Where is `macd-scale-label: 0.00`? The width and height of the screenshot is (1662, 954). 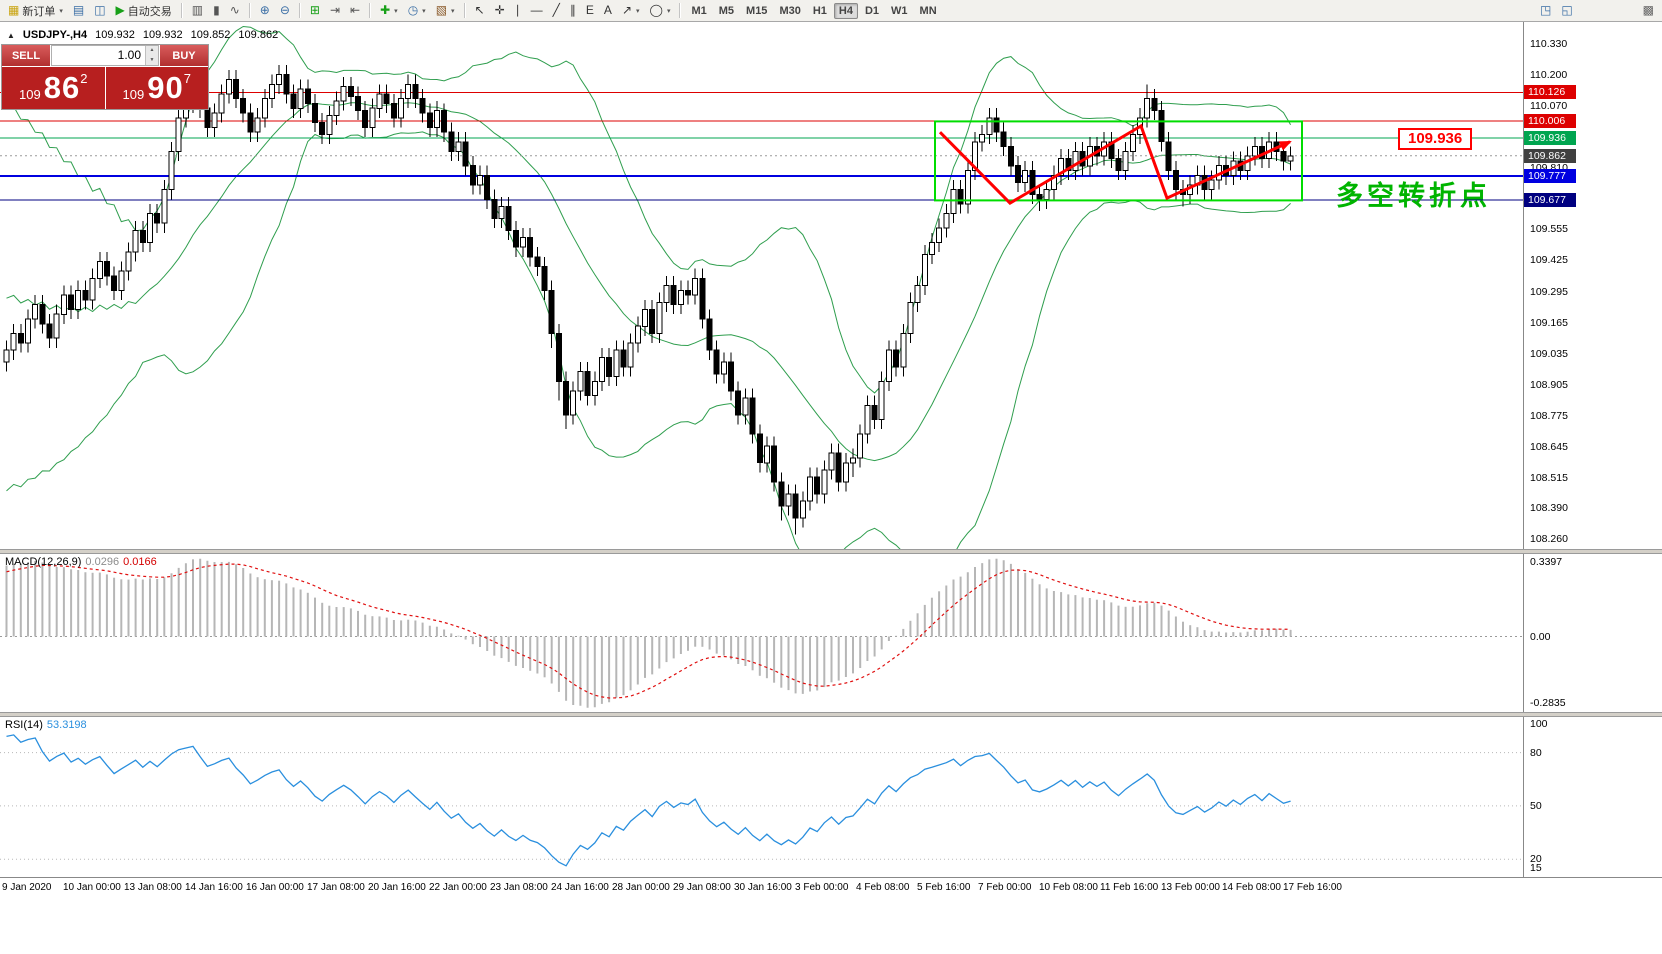
macd-scale-label: 0.00 is located at coordinates (1540, 636).